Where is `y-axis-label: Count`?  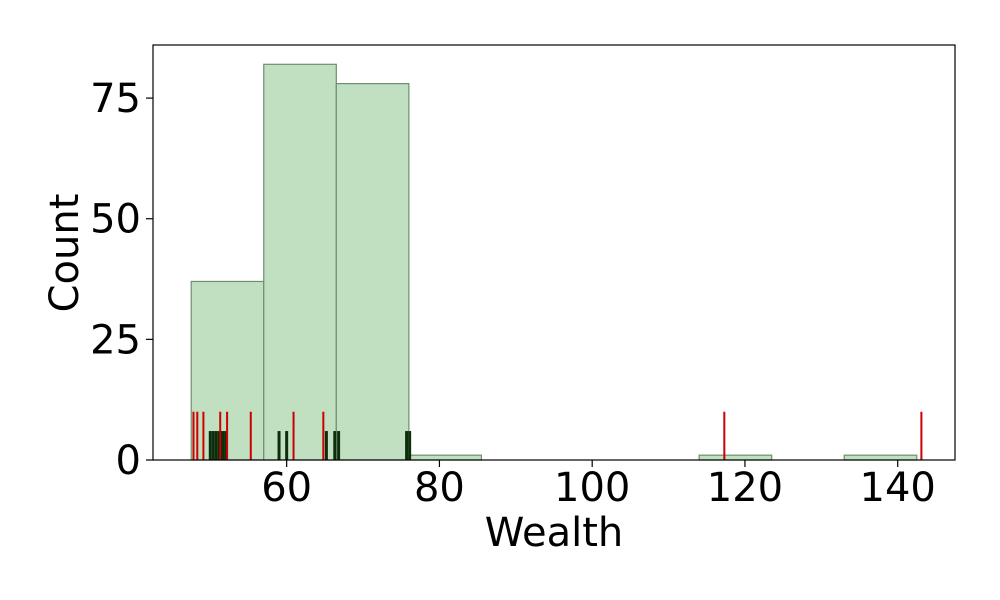
y-axis-label: Count is located at coordinates (65, 253).